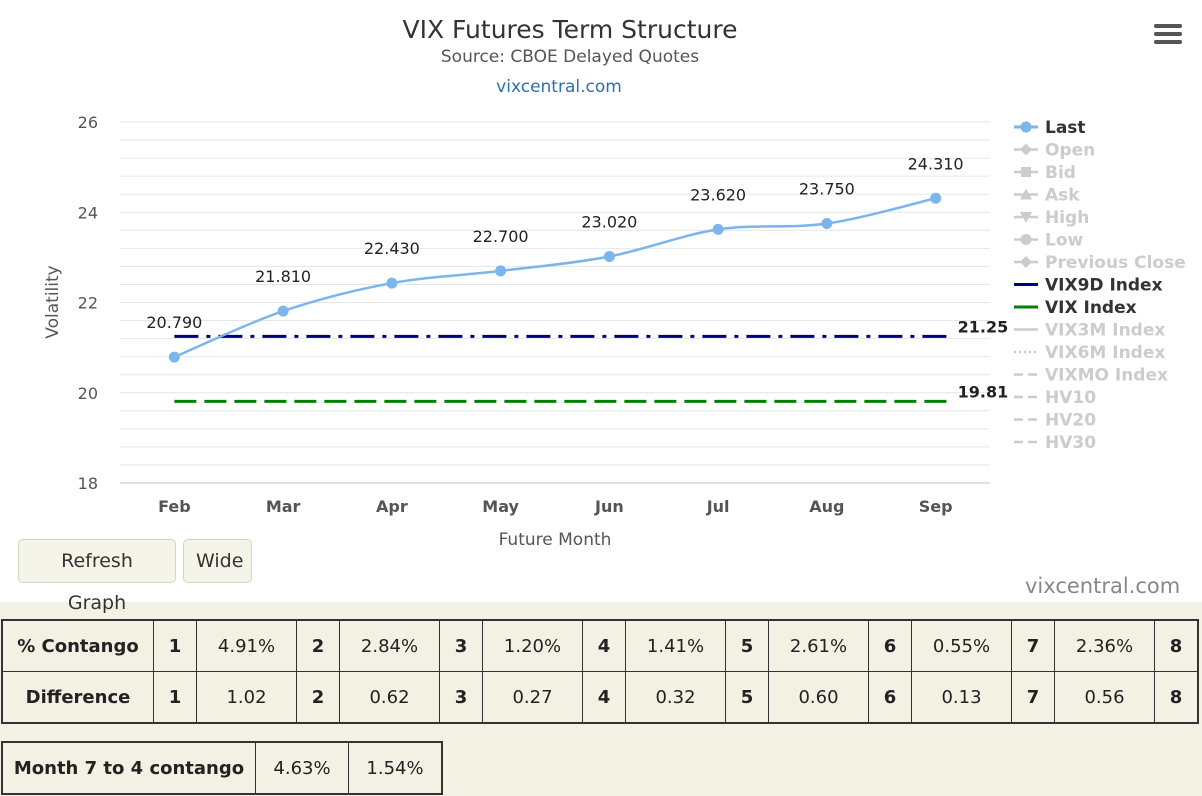  What do you see at coordinates (1060, 173) in the screenshot?
I see `legend-label: Bid` at bounding box center [1060, 173].